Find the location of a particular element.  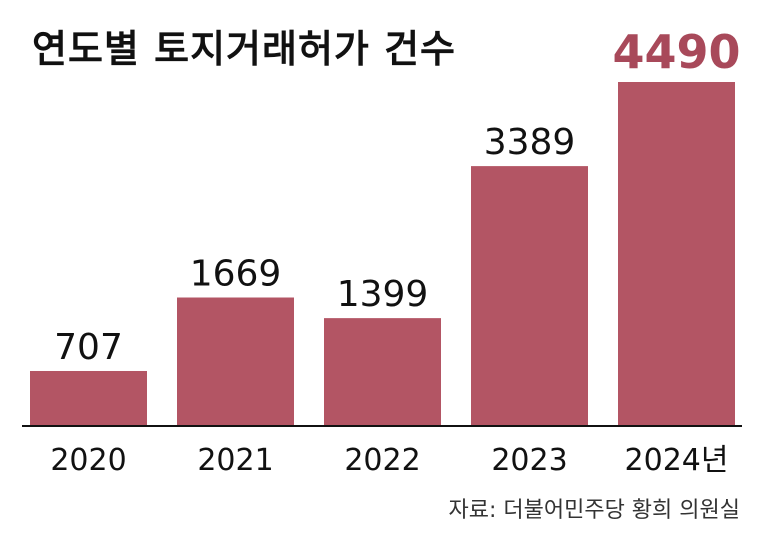

bar-2022 is located at coordinates (382, 371).